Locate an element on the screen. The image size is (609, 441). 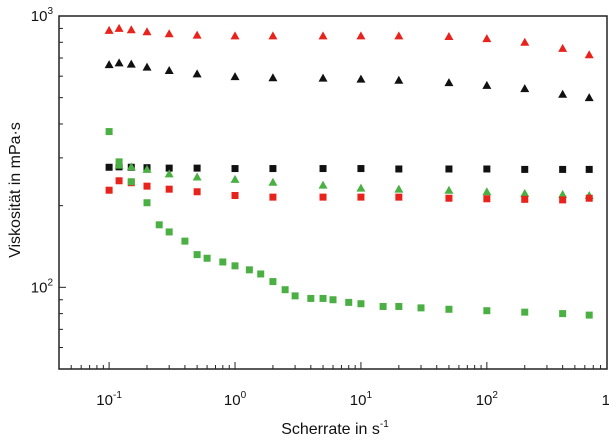
x-tick-label: 10⁰ is located at coordinates (235, 399).